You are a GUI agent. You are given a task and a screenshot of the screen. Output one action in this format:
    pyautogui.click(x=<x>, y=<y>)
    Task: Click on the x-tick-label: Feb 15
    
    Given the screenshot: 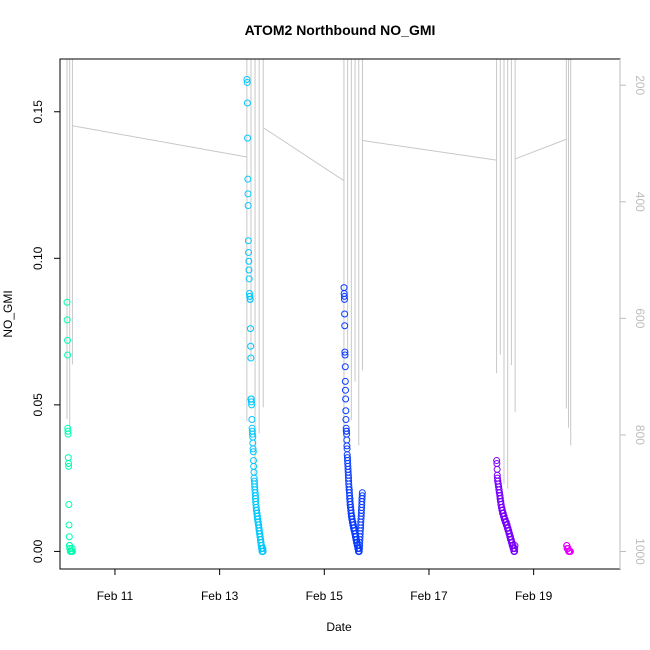 What is the action you would take?
    pyautogui.click(x=325, y=596)
    